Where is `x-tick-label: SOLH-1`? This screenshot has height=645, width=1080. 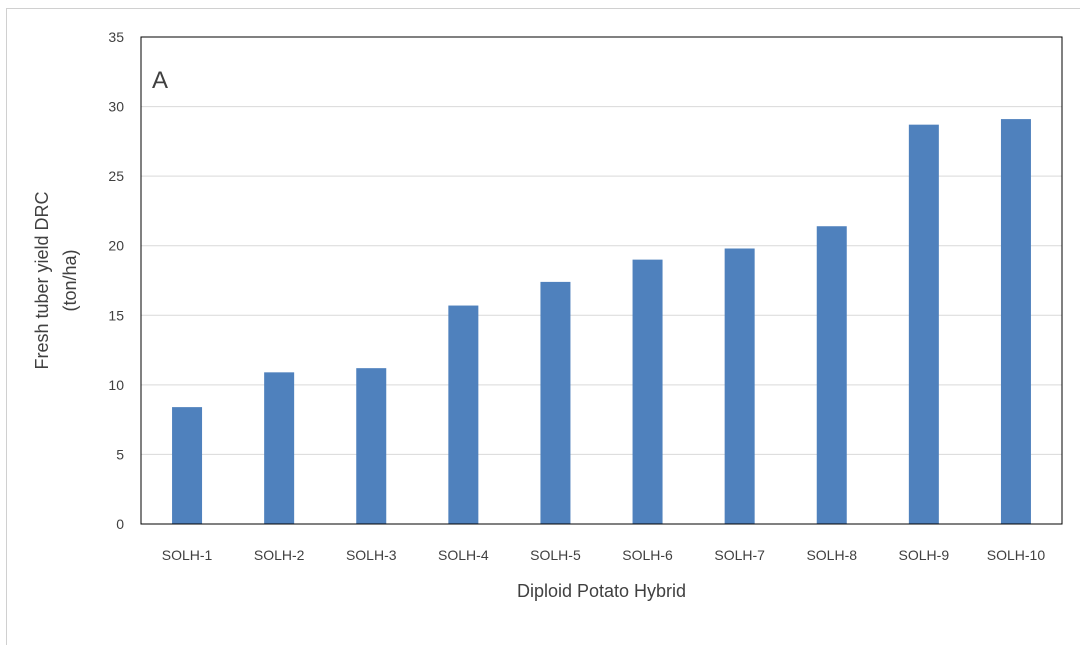 x-tick-label: SOLH-1 is located at coordinates (187, 555).